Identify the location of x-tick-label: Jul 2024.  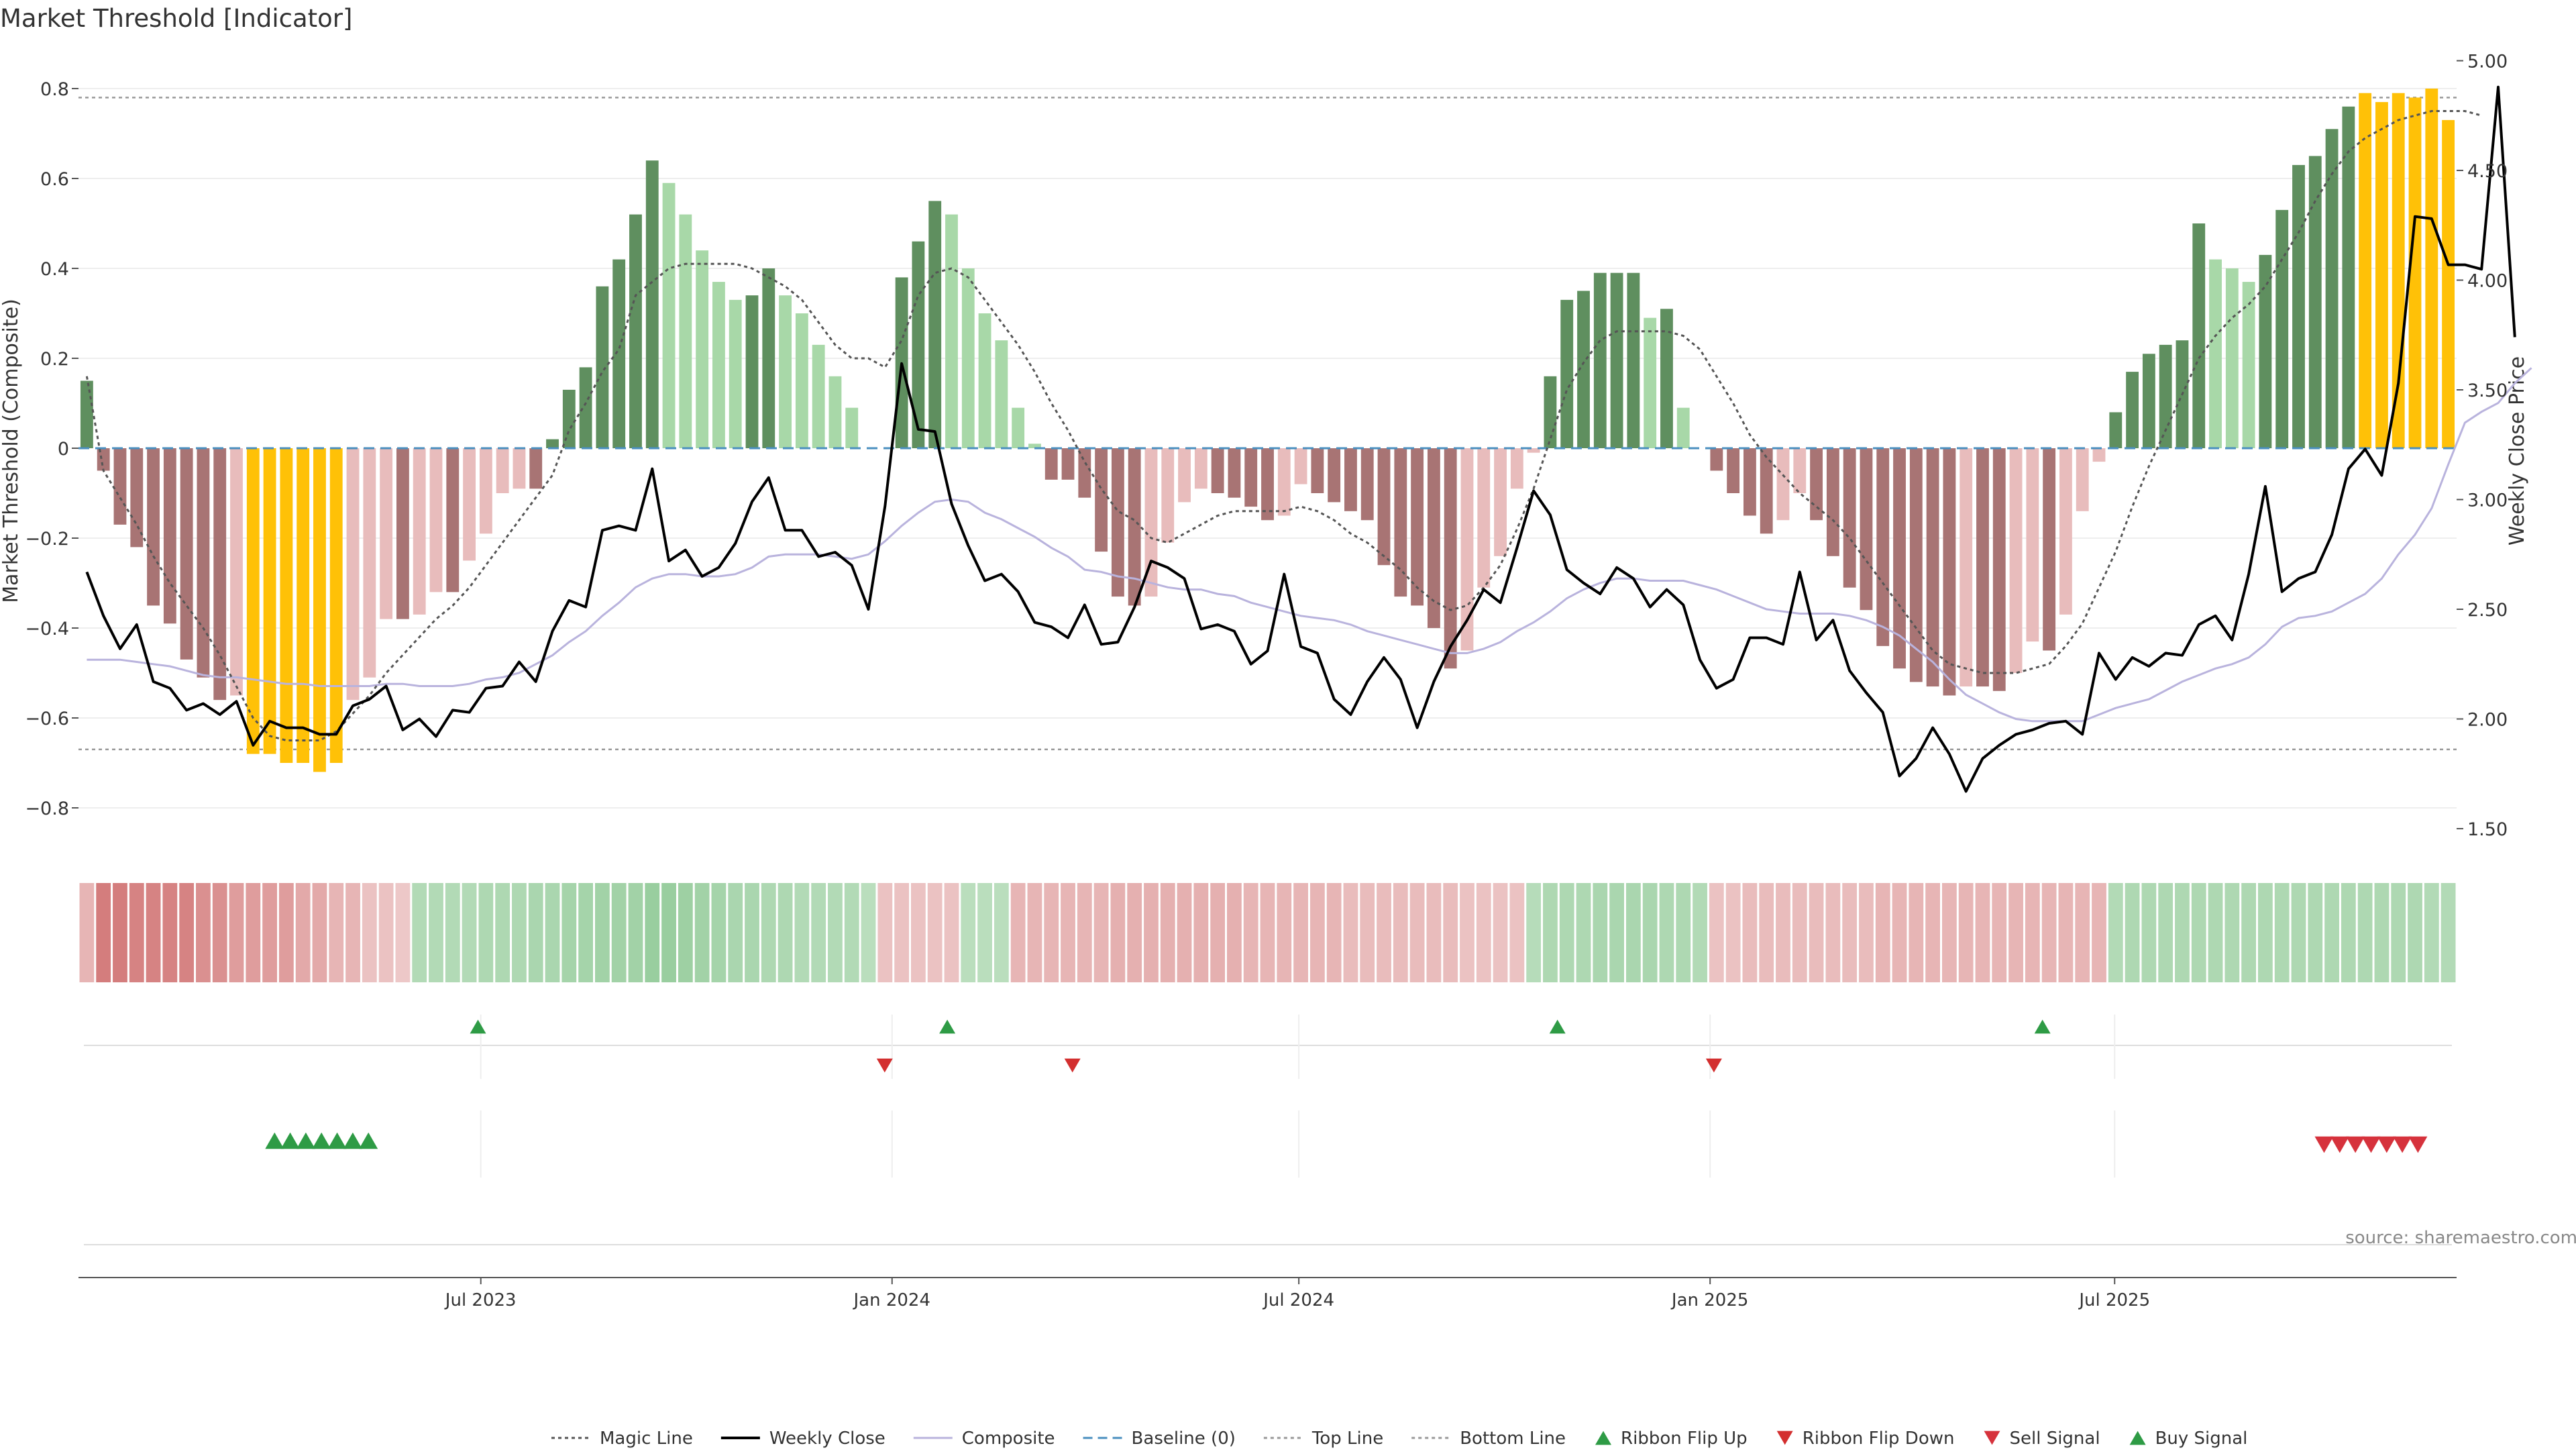
(1298, 1300).